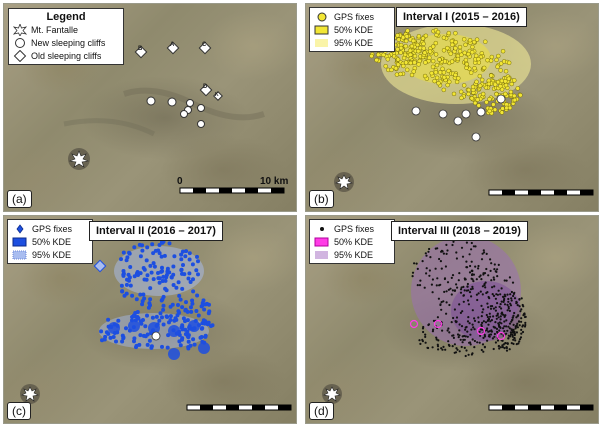  What do you see at coordinates (20, 228) in the screenshot?
I see `gps-fix-icon` at bounding box center [20, 228].